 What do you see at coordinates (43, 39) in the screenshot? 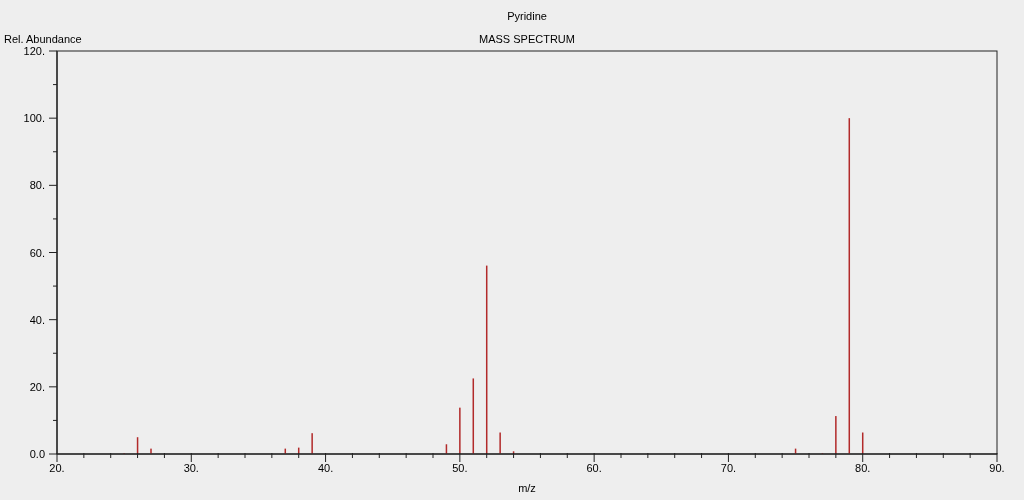
I see `y-axis-title: Rel. Abundance` at bounding box center [43, 39].